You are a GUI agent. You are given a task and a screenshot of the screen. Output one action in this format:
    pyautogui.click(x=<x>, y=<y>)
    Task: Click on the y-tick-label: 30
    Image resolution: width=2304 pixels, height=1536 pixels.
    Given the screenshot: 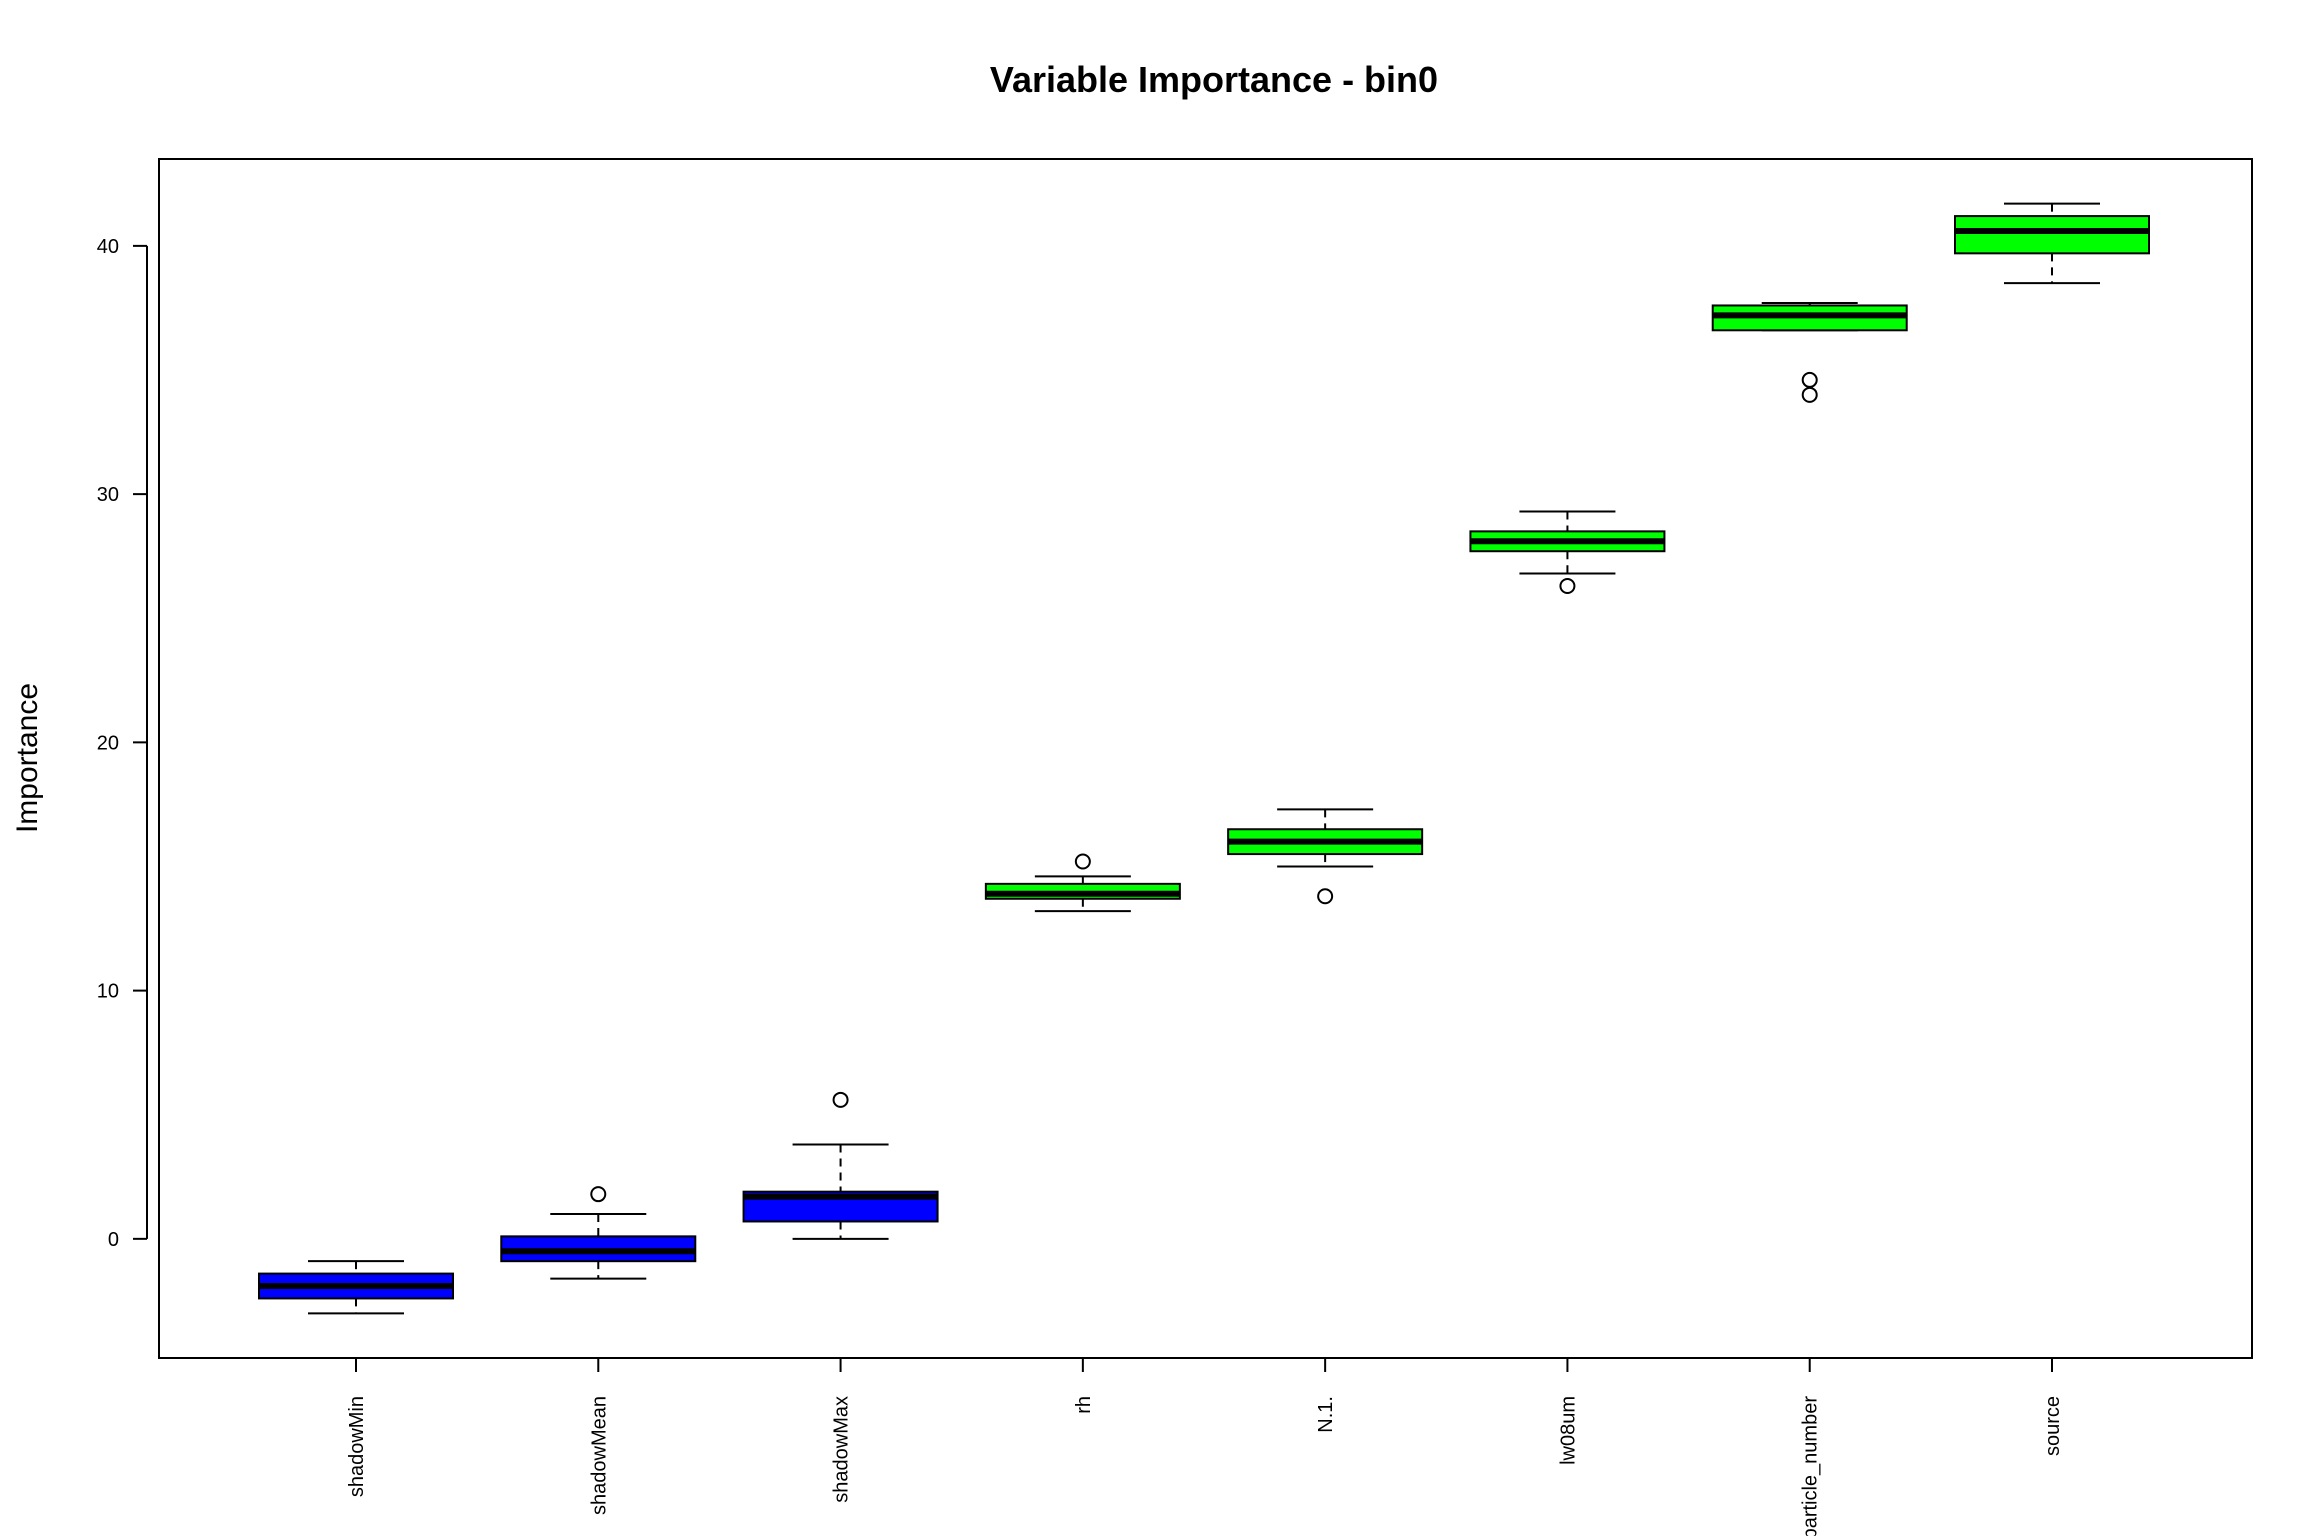 What is the action you would take?
    pyautogui.click(x=108, y=495)
    